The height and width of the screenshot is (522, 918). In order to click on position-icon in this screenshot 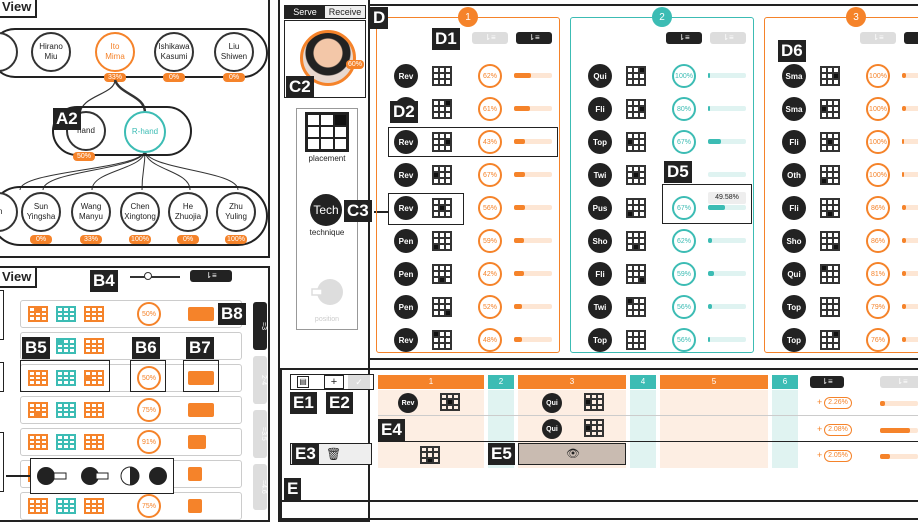, I will do `click(328, 294)`.